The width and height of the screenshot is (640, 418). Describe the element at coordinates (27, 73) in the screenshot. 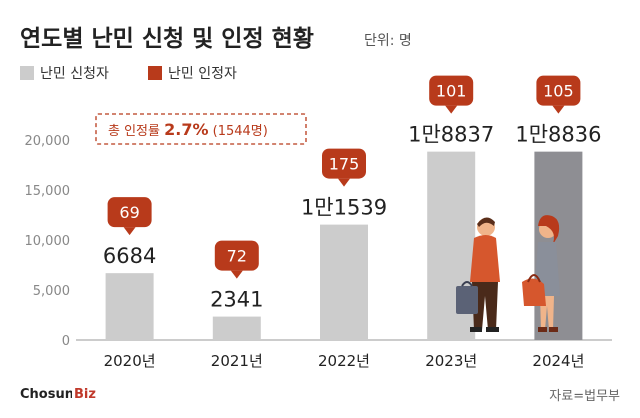

I see `legend-swatch-applicants` at that location.